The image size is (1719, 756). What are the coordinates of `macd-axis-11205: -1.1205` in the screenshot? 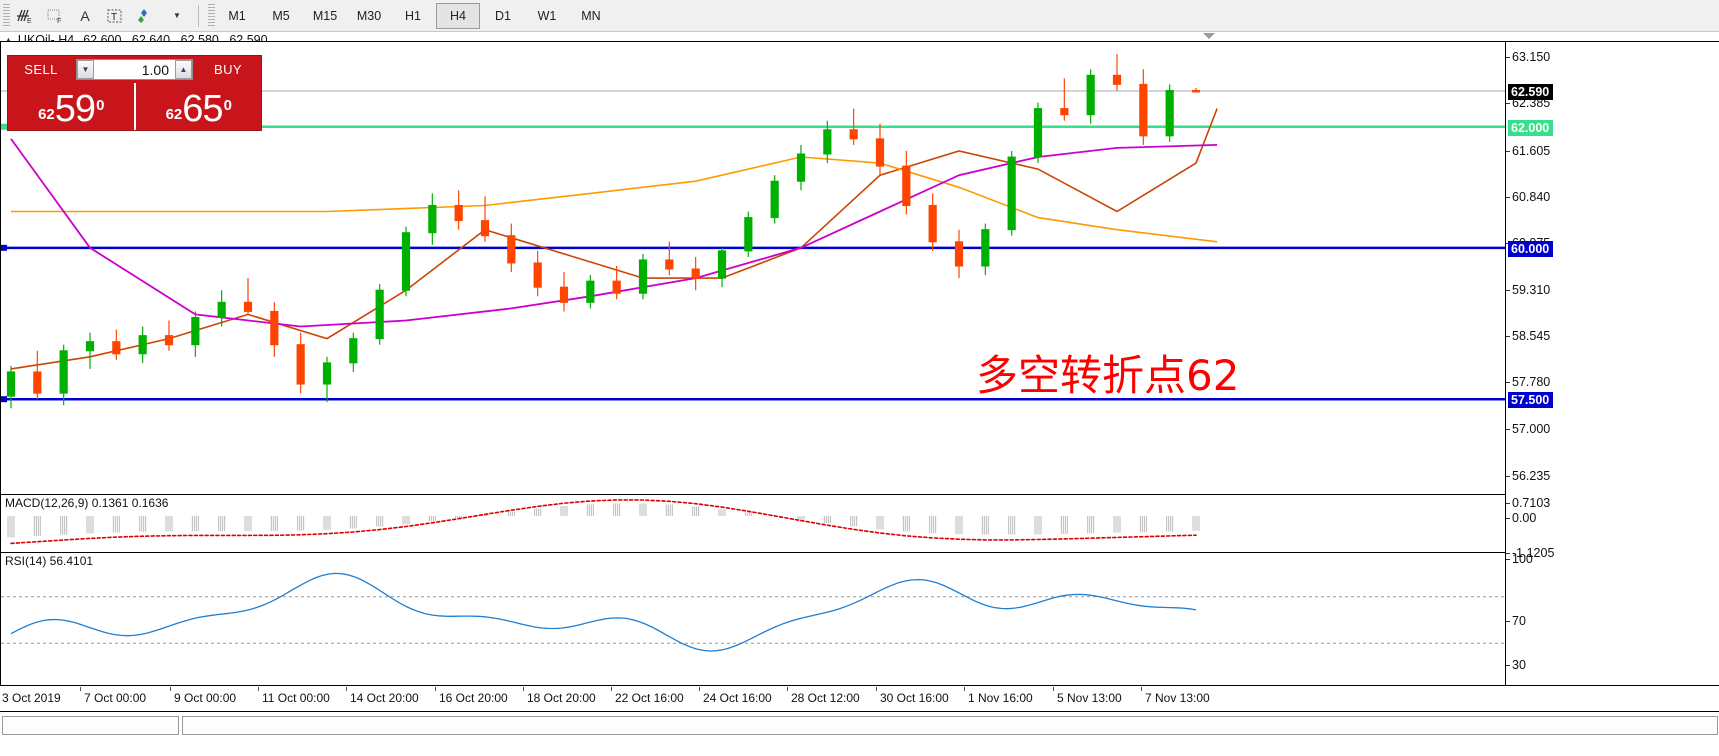 It's located at (1530, 553).